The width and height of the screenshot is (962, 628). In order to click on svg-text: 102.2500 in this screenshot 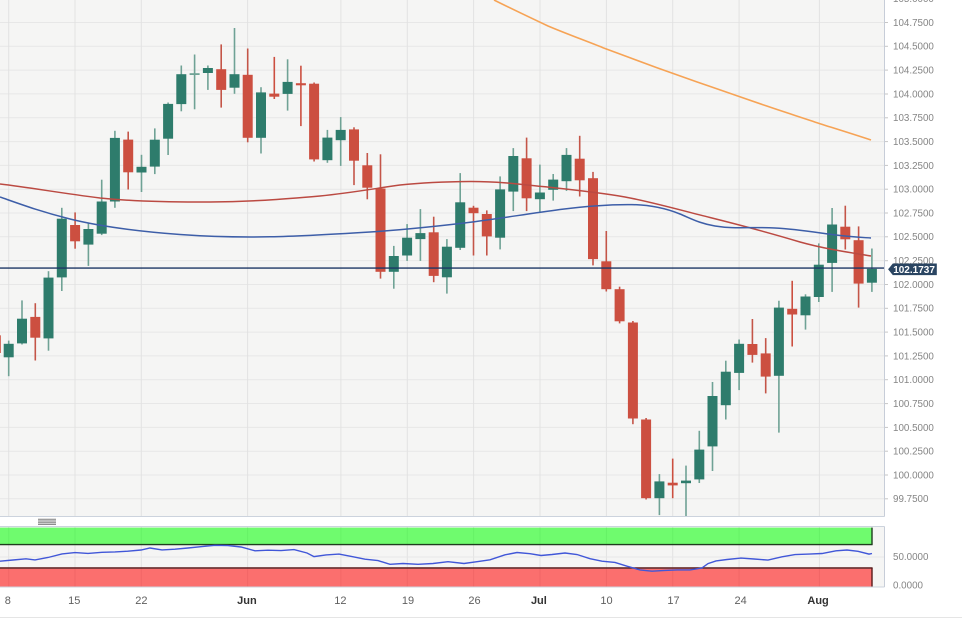, I will do `click(913, 261)`.